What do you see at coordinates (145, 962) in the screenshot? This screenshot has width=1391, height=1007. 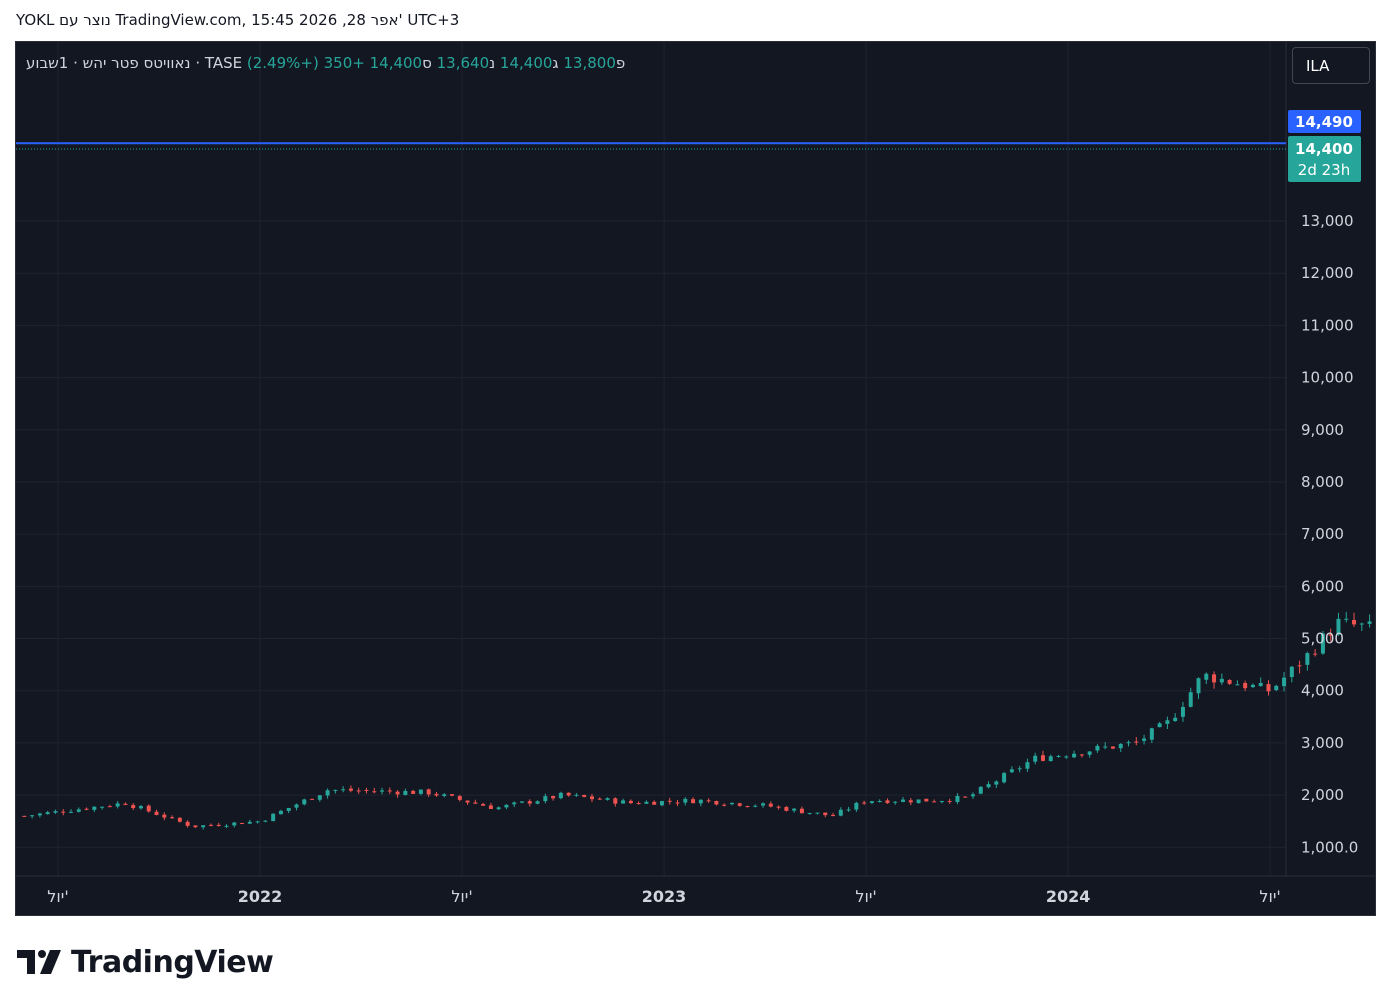 I see `tradingview-logo: TradingView` at bounding box center [145, 962].